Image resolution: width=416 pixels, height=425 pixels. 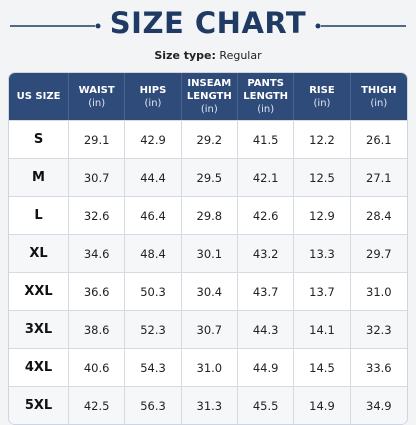 I want to click on value-cell: 12.9, so click(x=322, y=215).